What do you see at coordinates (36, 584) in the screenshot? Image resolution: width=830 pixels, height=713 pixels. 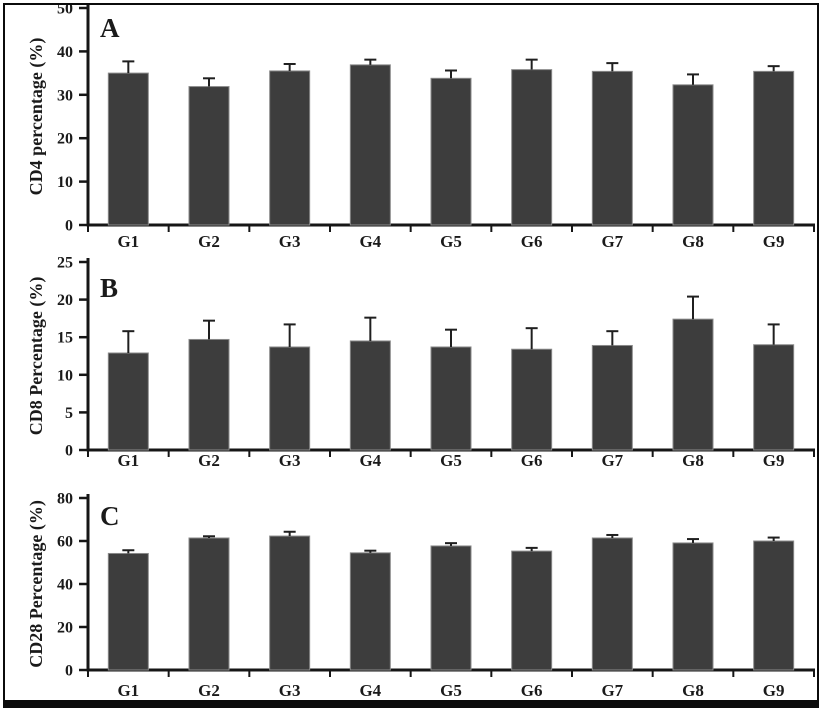 I see `y-axis-title: CD28 Percentage (%)` at bounding box center [36, 584].